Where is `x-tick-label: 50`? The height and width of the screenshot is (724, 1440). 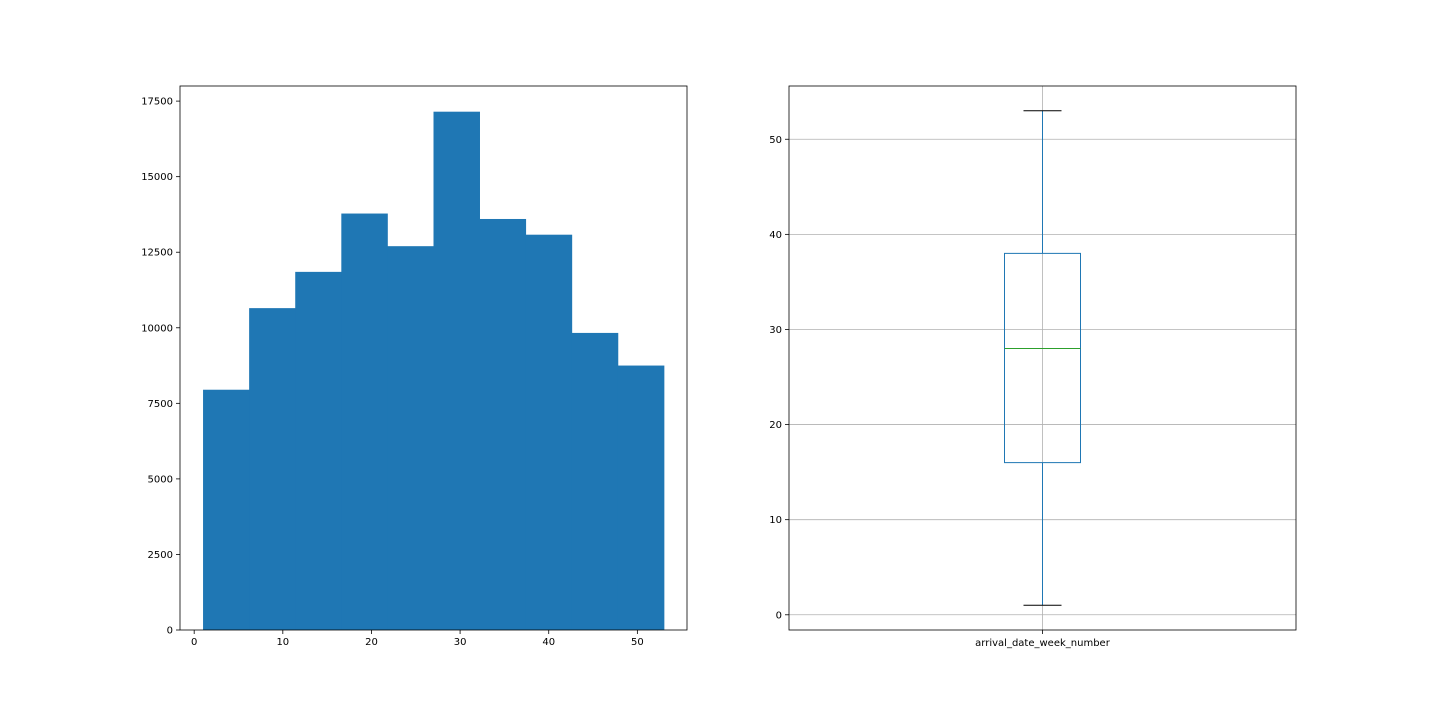
x-tick-label: 50 is located at coordinates (637, 642).